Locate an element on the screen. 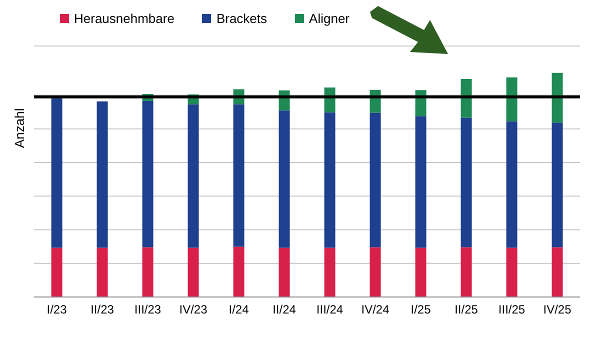 The width and height of the screenshot is (600, 337). x-tick-label: I/24 is located at coordinates (239, 309).